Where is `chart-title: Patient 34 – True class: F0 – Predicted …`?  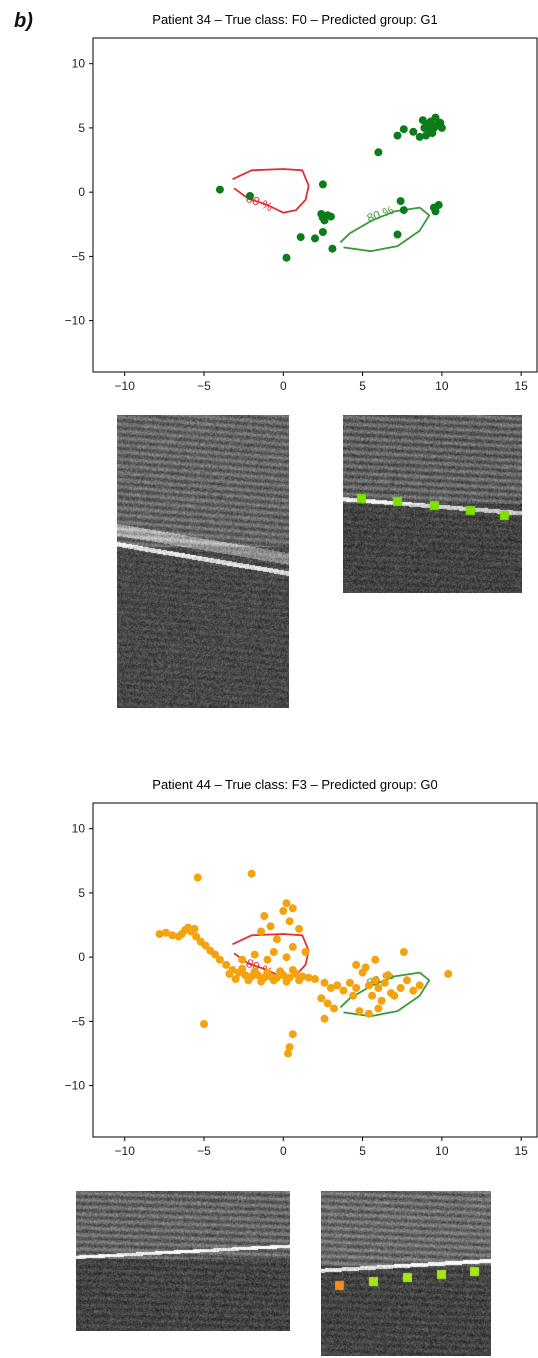 chart-title: Patient 34 – True class: F0 – Predicted … is located at coordinates (294, 19).